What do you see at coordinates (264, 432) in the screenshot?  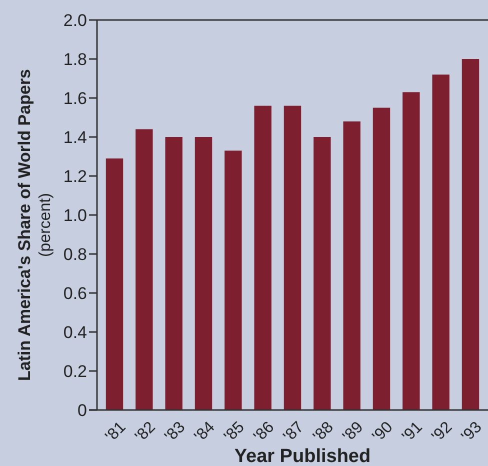 I see `x-tick-label: '86` at bounding box center [264, 432].